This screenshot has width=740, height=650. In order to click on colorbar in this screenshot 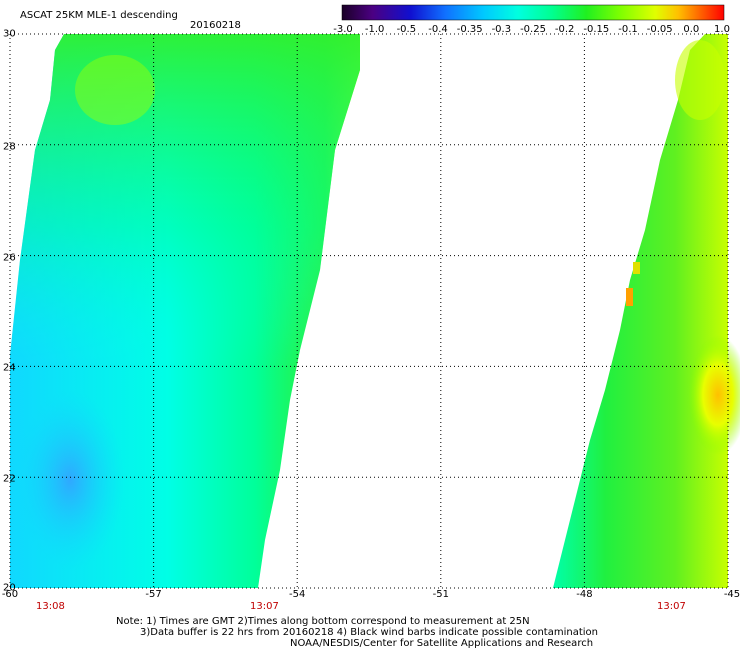, I will do `click(533, 12)`.